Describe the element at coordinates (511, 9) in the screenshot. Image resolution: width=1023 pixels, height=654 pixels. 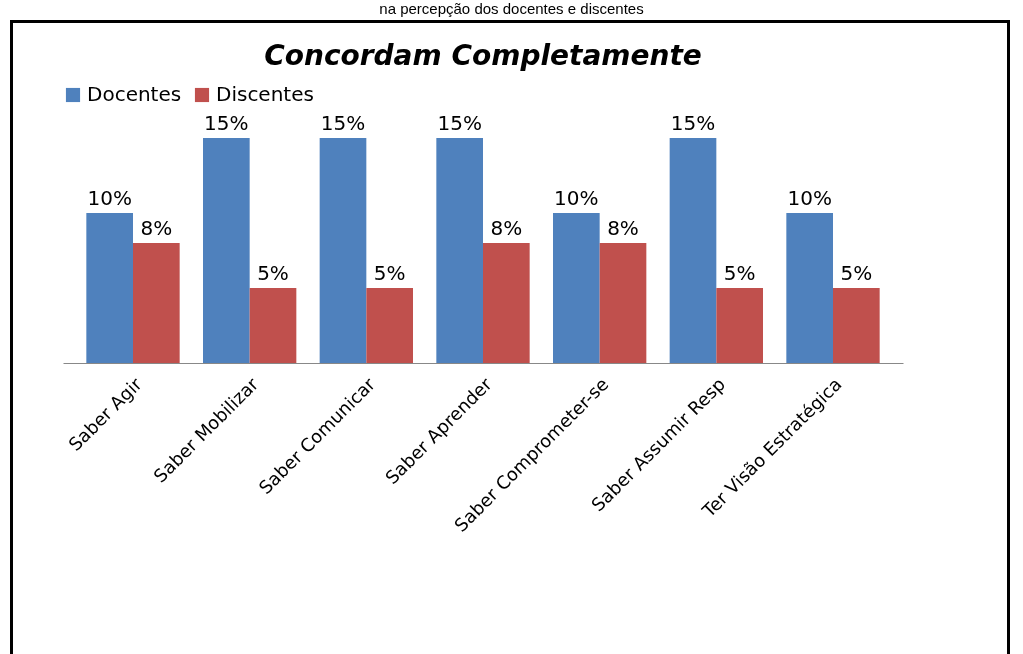
I see `text: na percepção dos docentes e discentes` at that location.